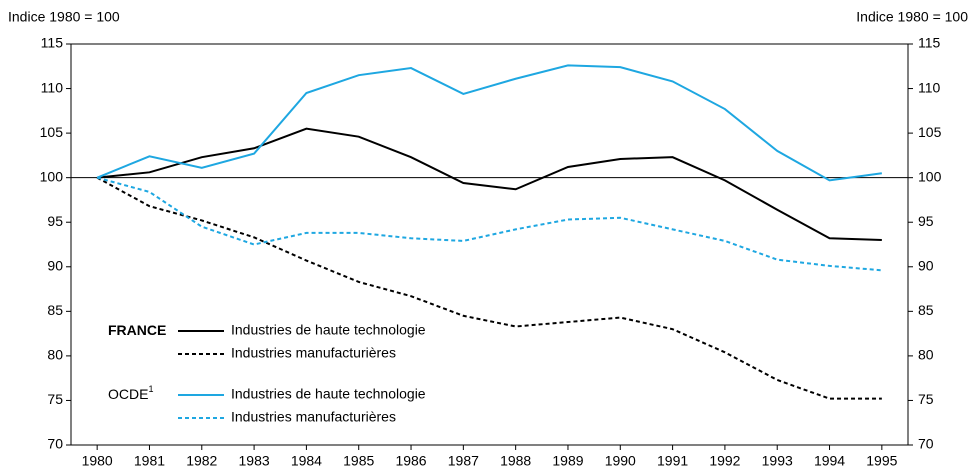 The width and height of the screenshot is (971, 470). I want to click on x-tick-label: 1992, so click(724, 461).